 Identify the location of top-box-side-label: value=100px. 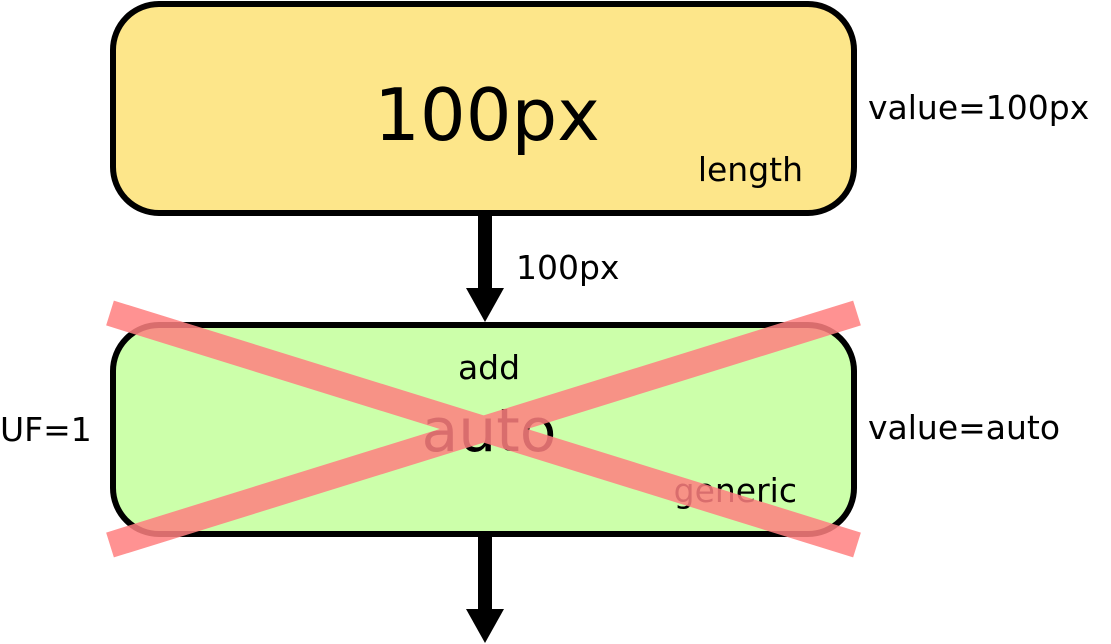
(978, 107).